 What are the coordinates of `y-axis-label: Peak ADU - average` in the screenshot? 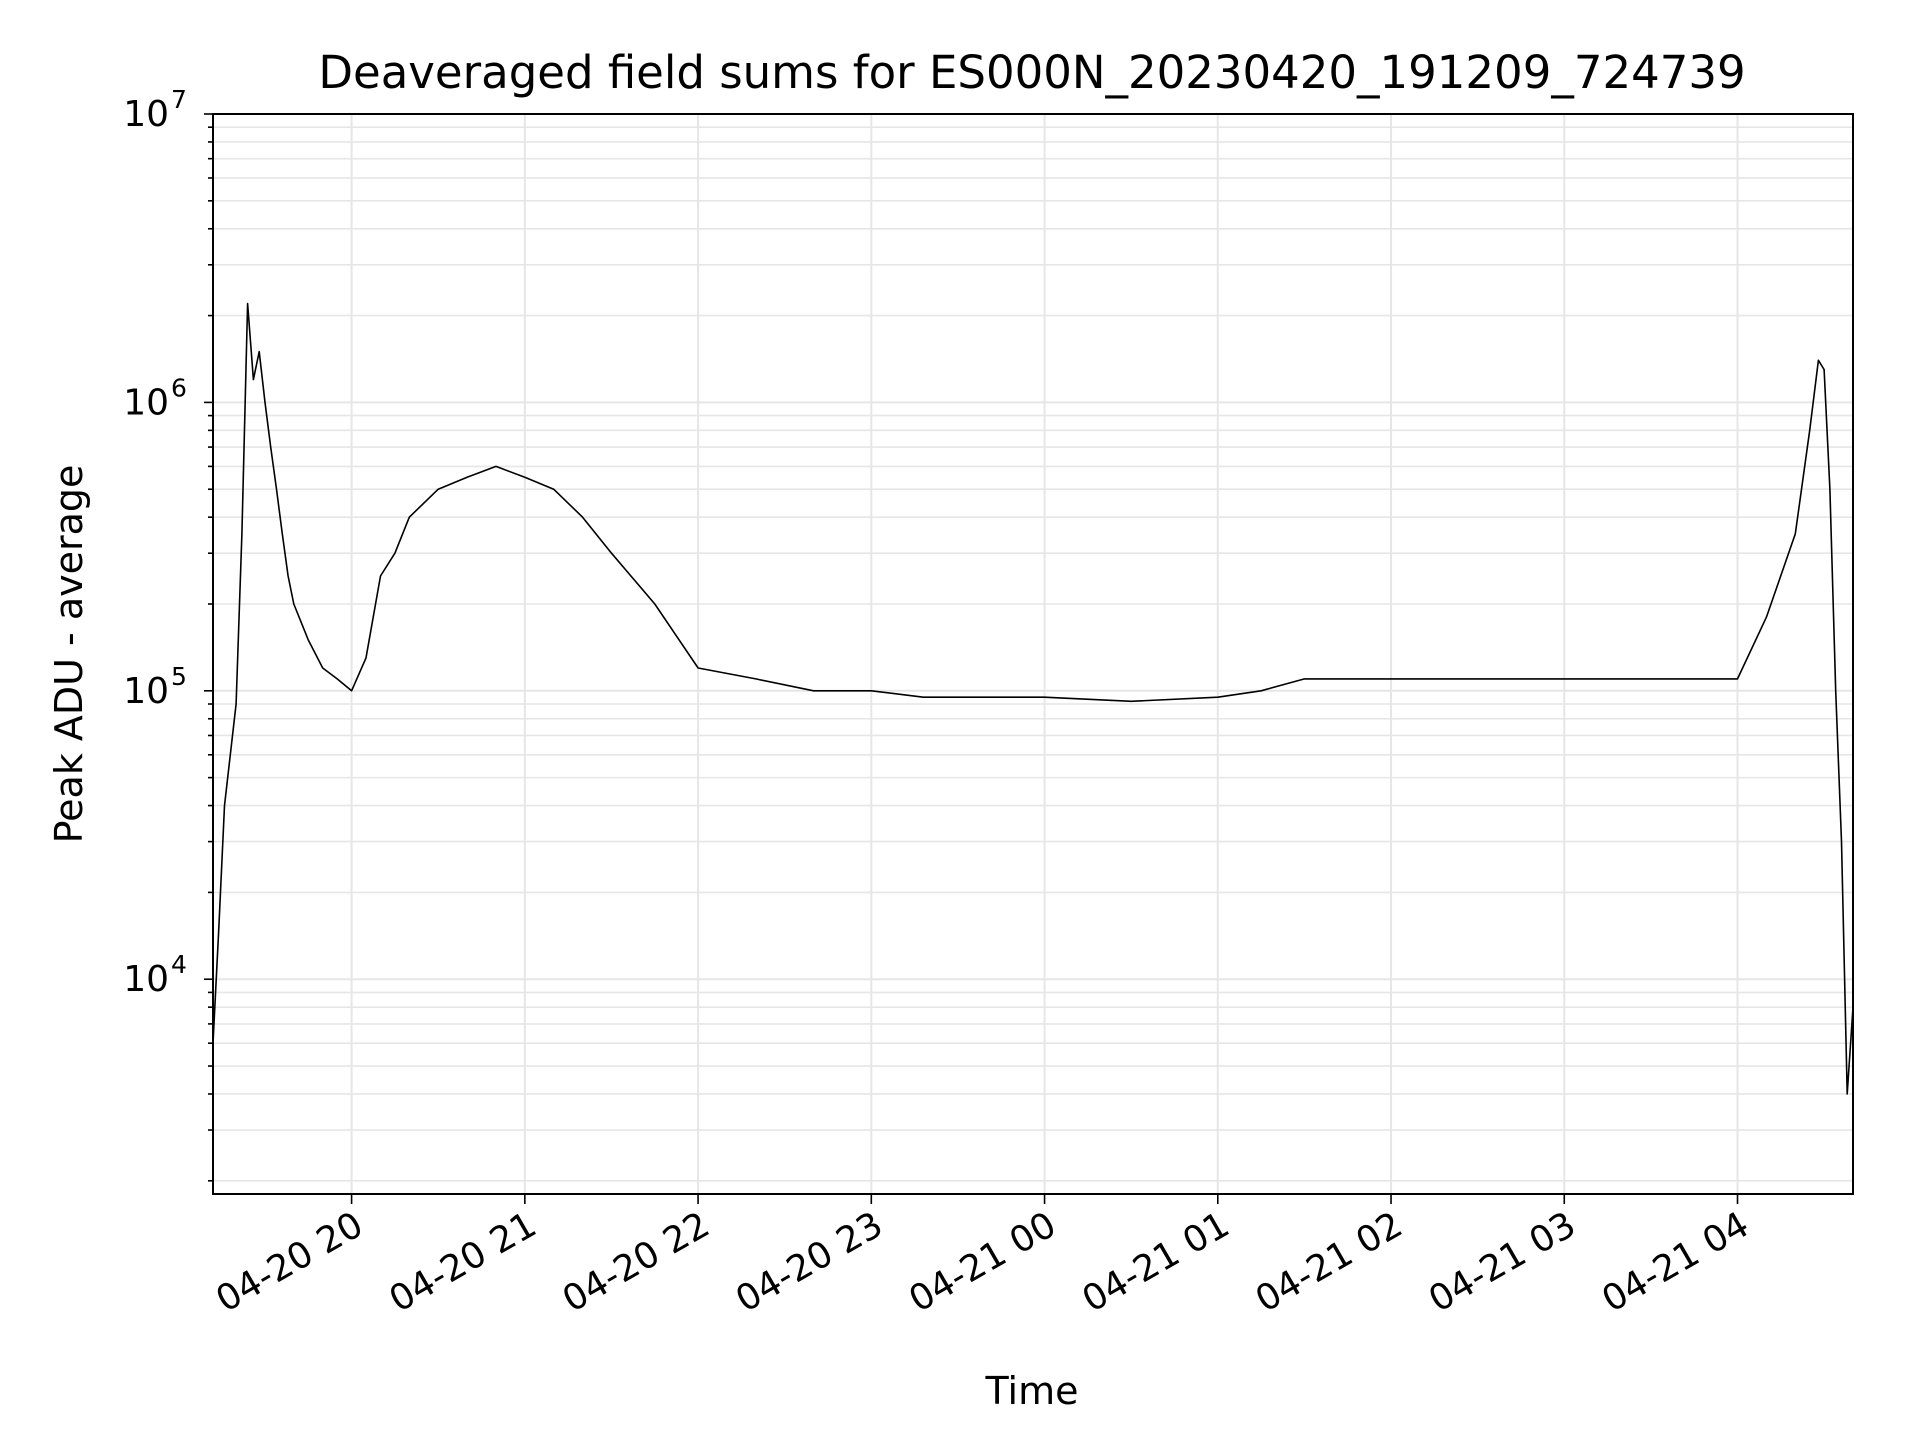 It's located at (69, 654).